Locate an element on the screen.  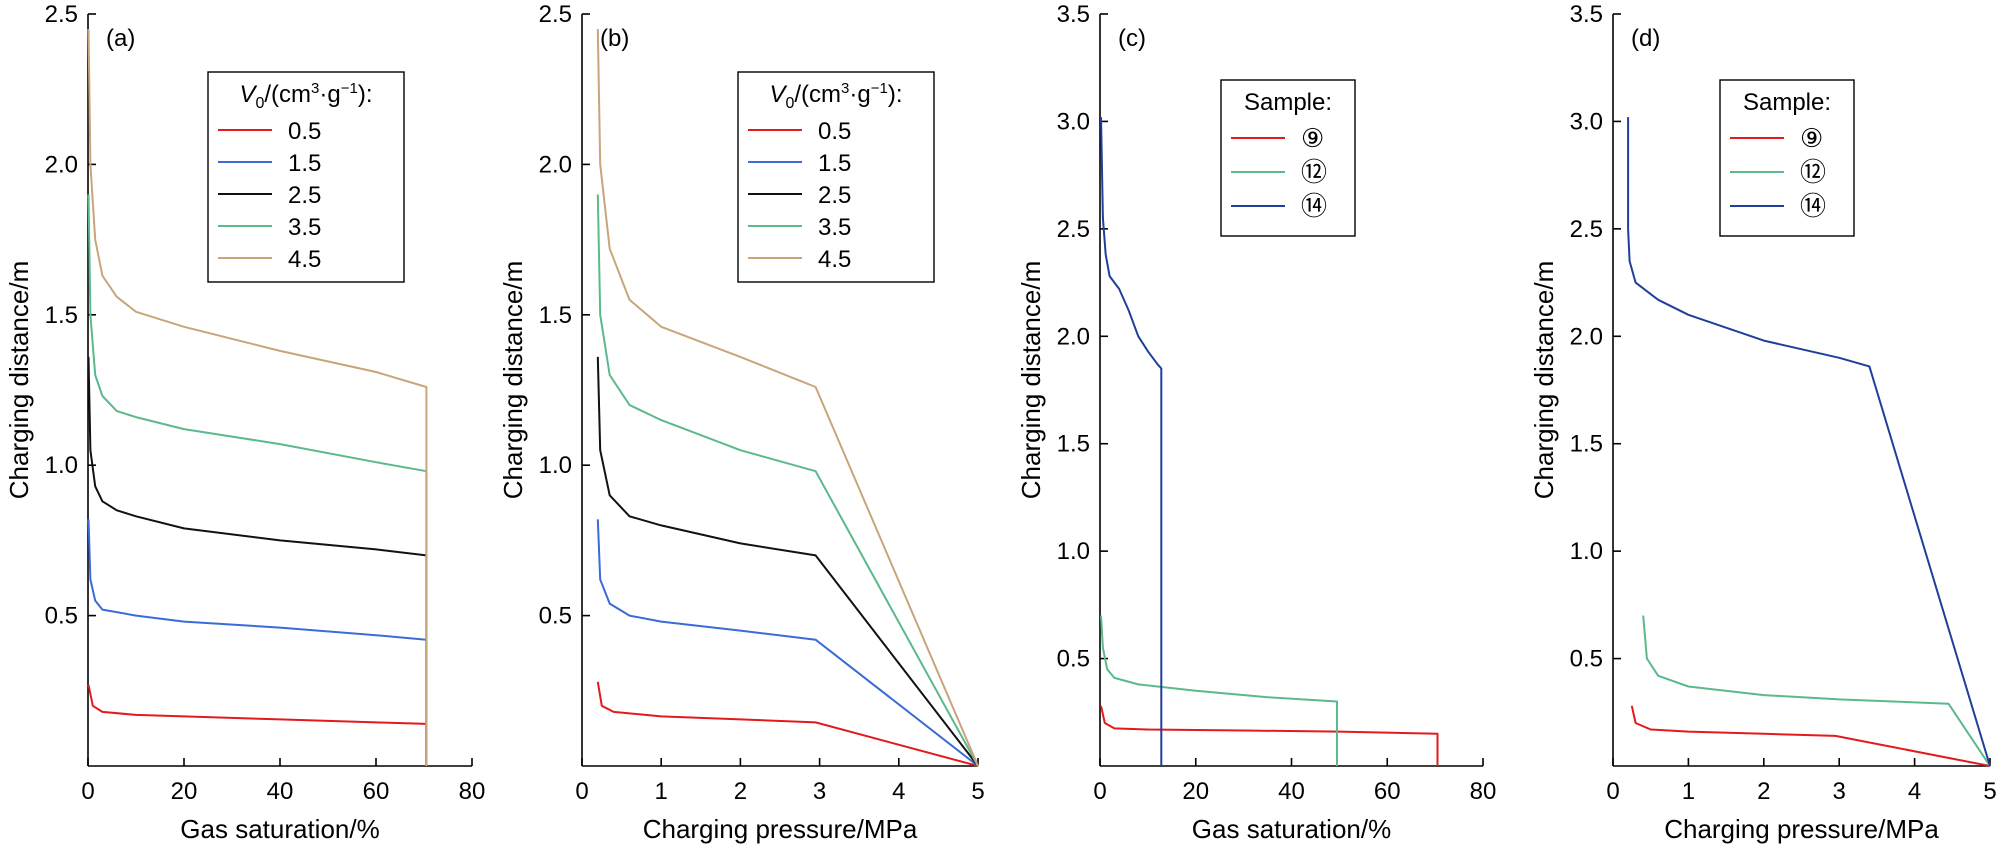
panel-label: (b) is located at coordinates (614, 38).